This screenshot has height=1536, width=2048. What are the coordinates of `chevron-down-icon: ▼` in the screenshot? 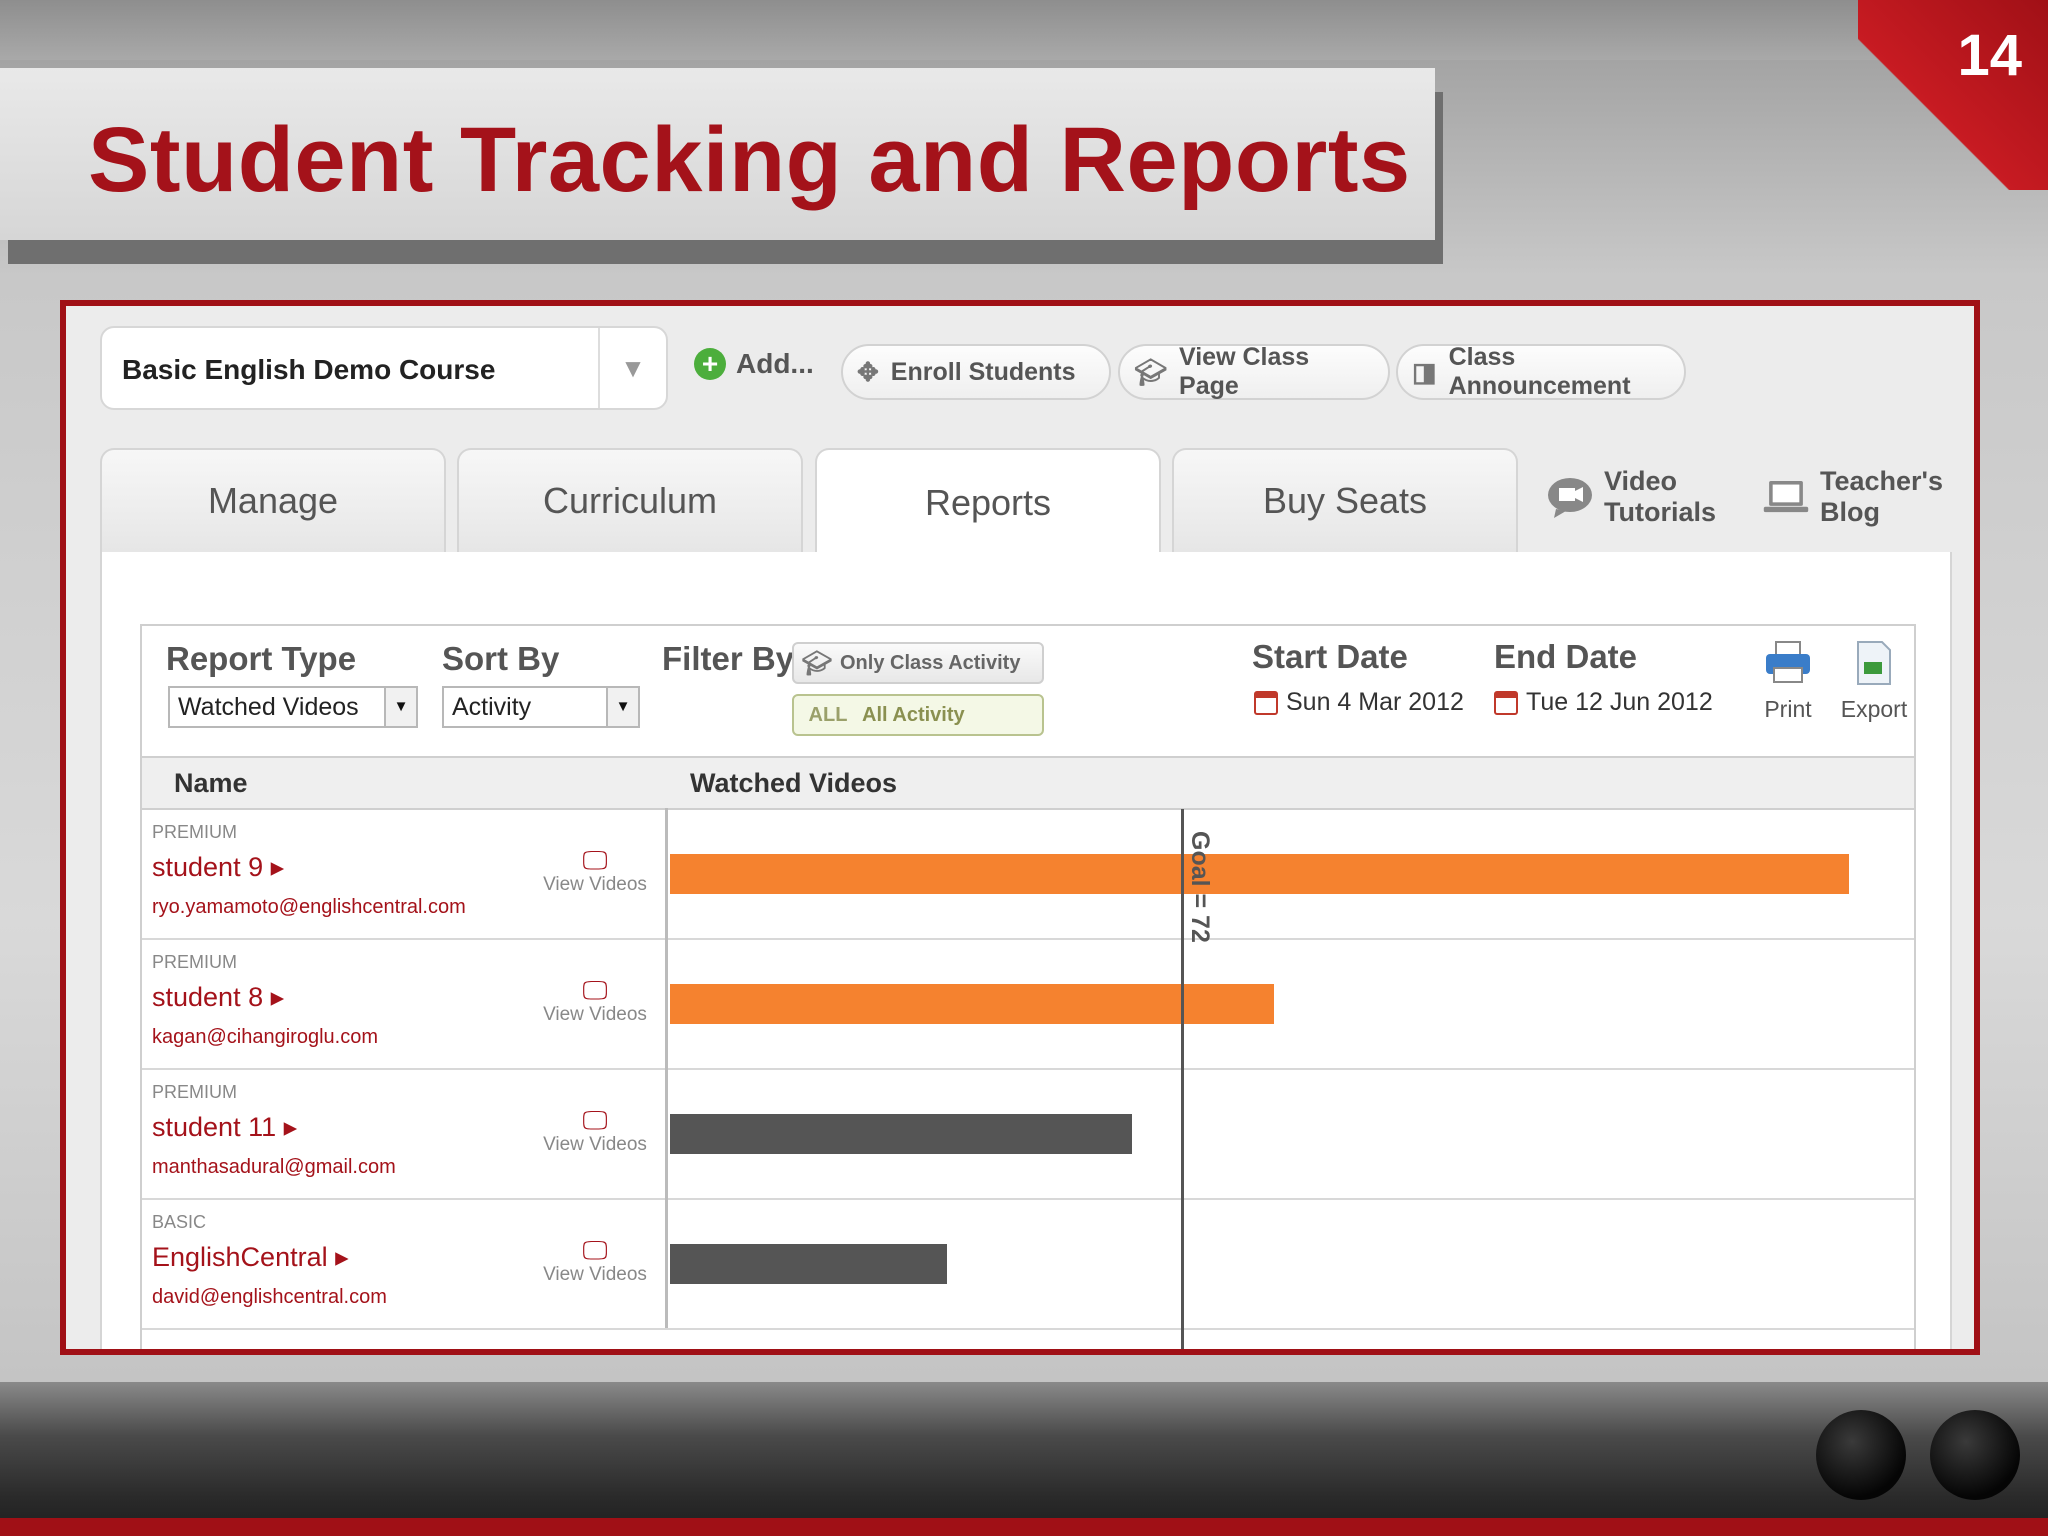 It's located at (632, 368).